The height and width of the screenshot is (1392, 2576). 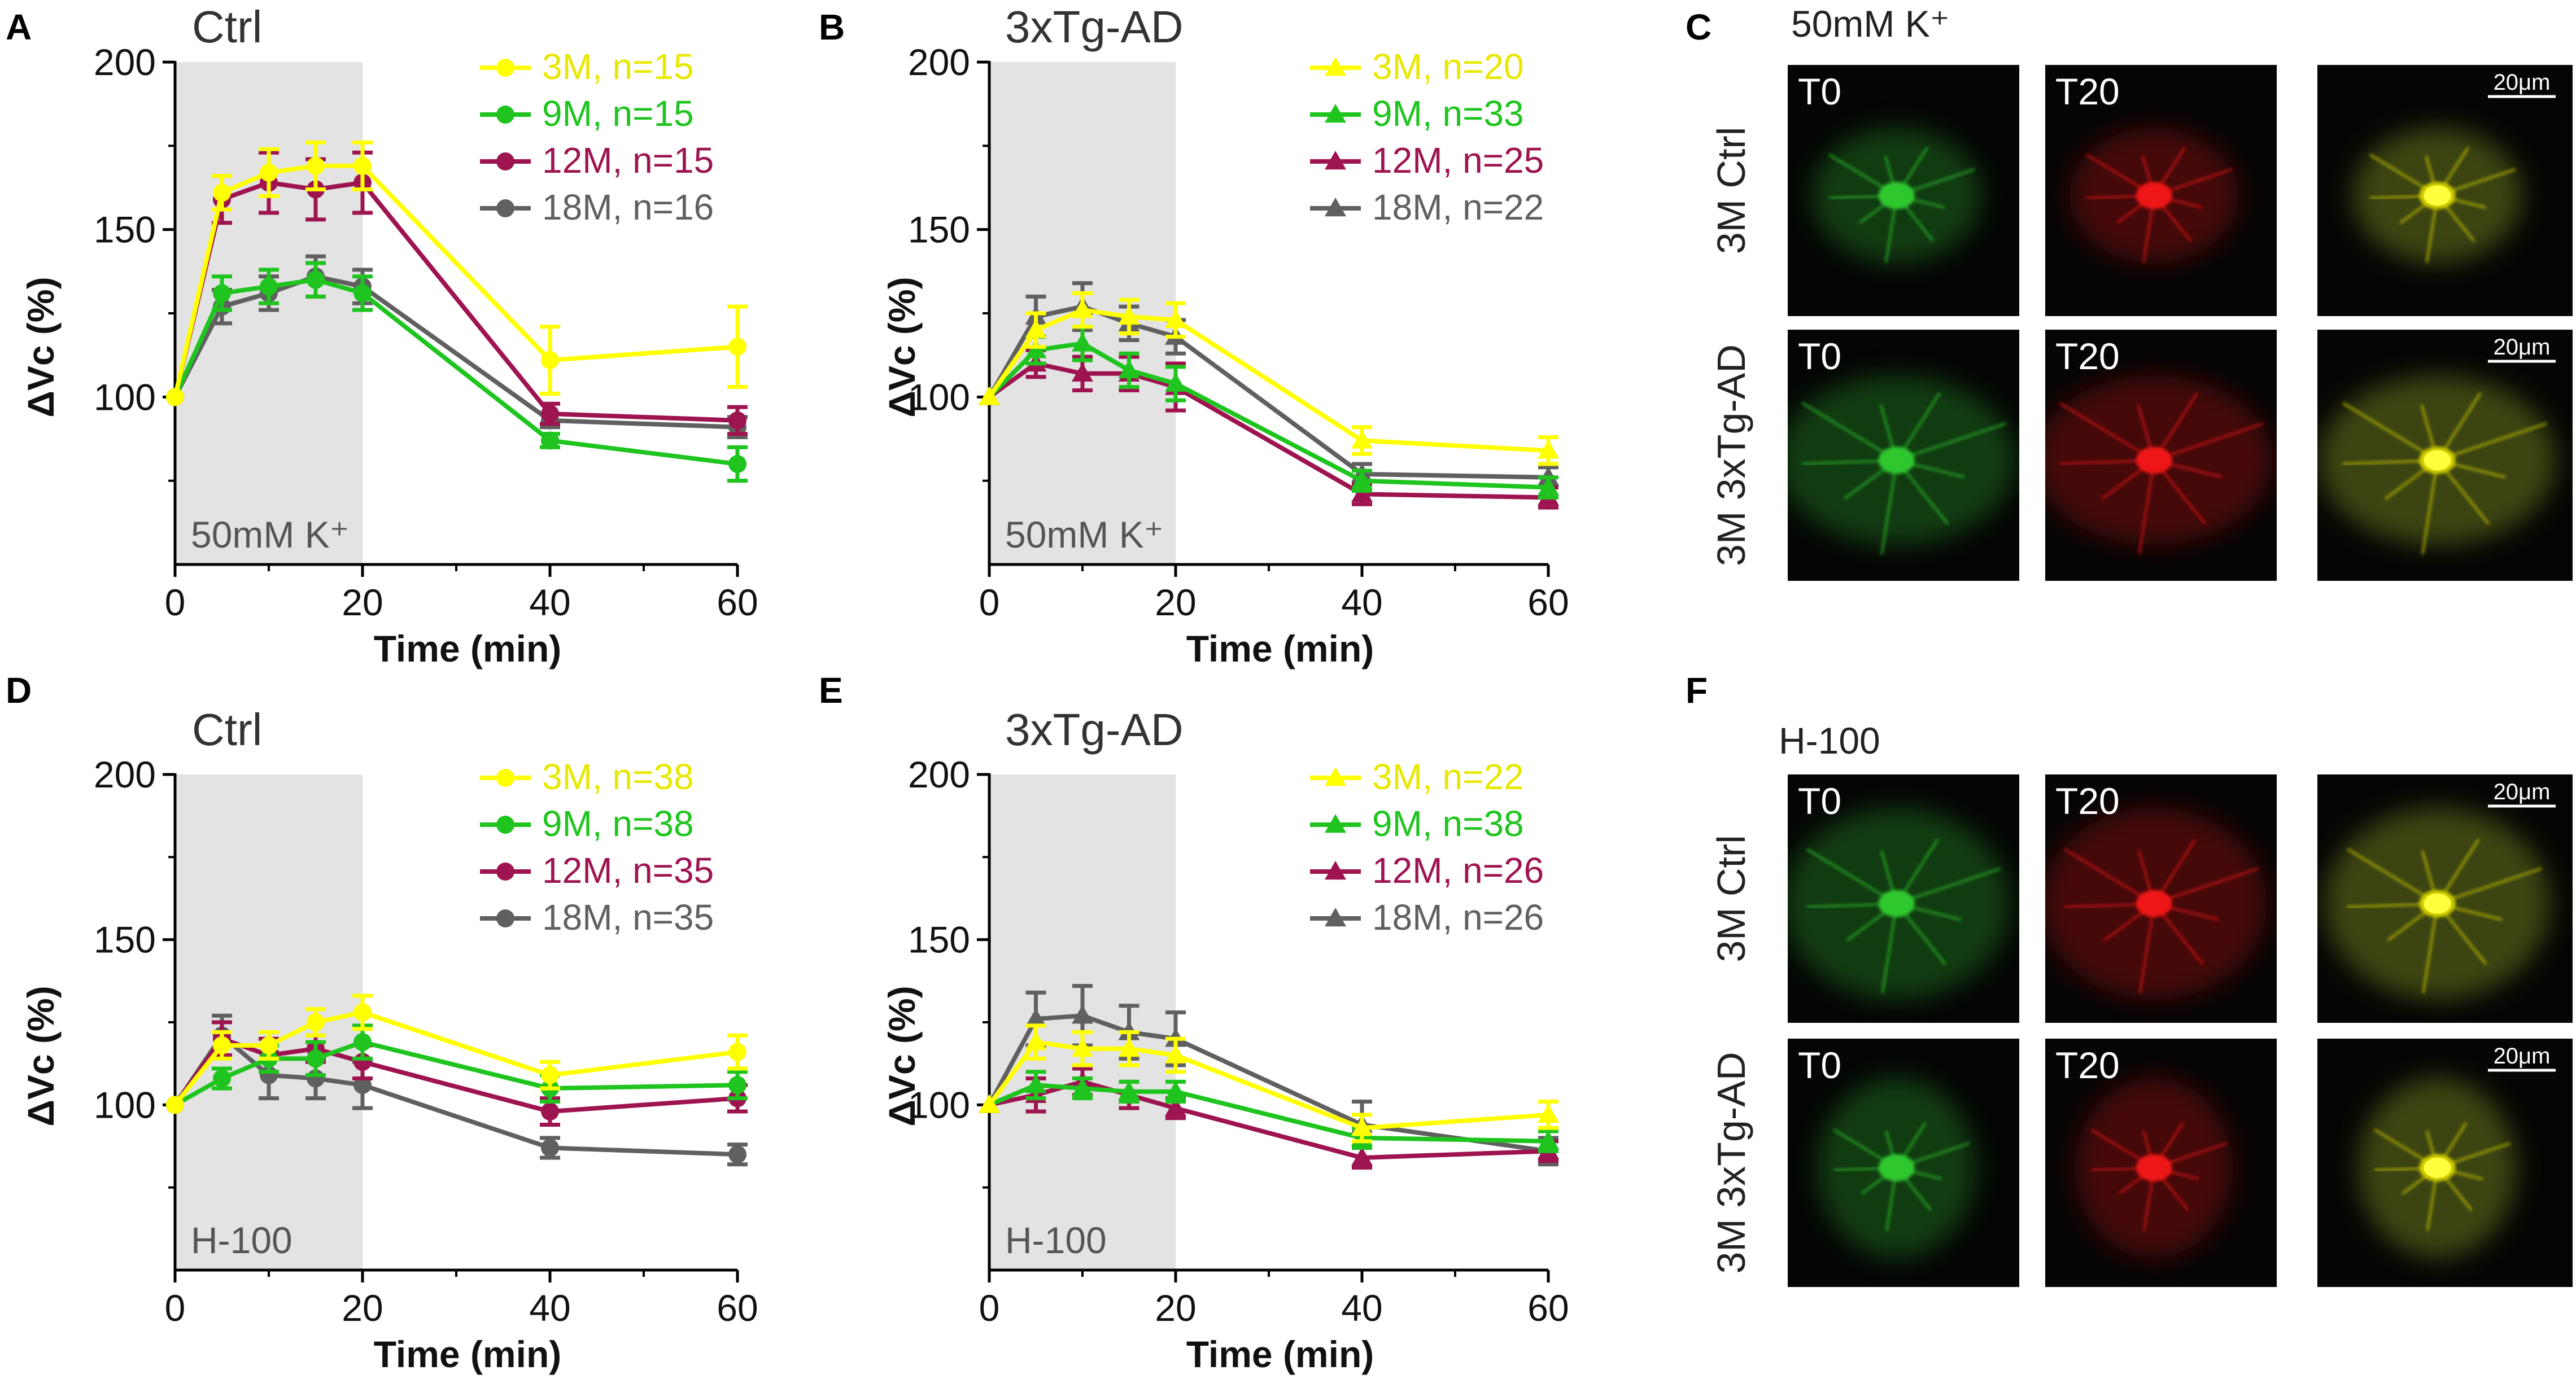 I want to click on legend-item-12M: 12M, n=15, so click(x=597, y=160).